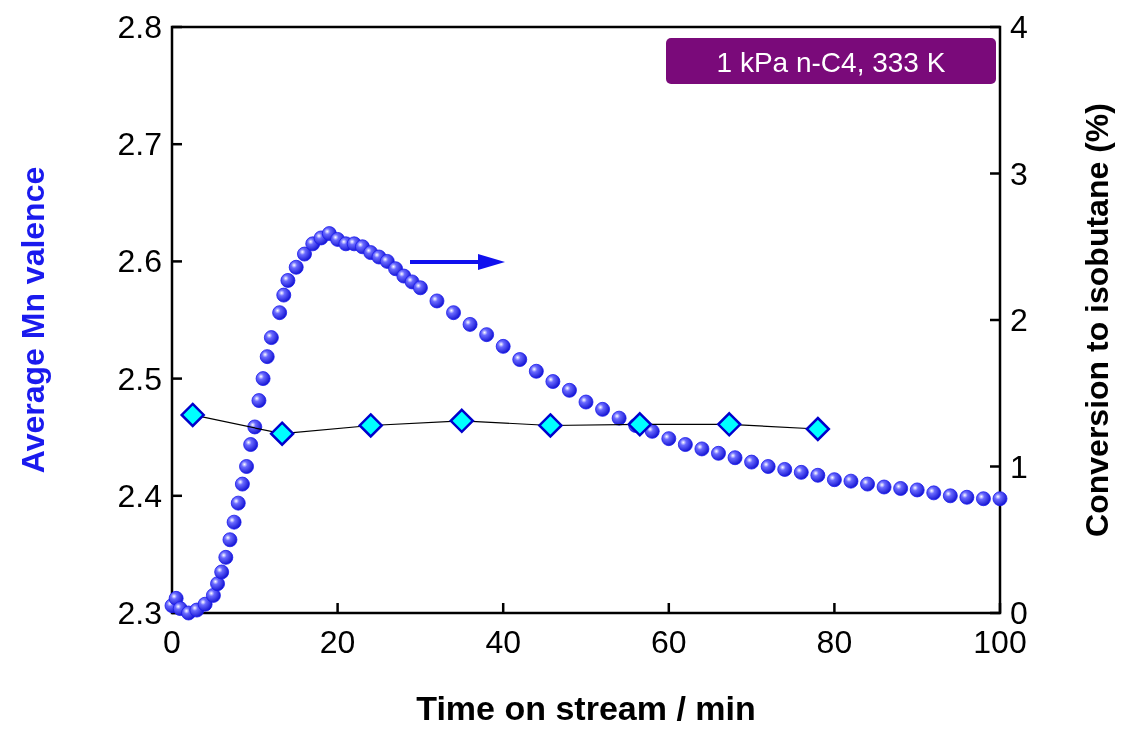 The image size is (1125, 730). I want to click on x-tick-label: 20, so click(337, 642).